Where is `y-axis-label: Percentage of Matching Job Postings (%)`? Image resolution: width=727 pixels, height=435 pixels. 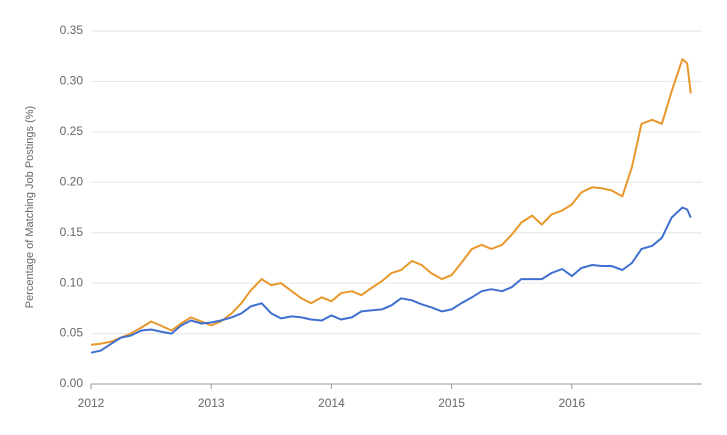 y-axis-label: Percentage of Matching Job Postings (%) is located at coordinates (30, 207).